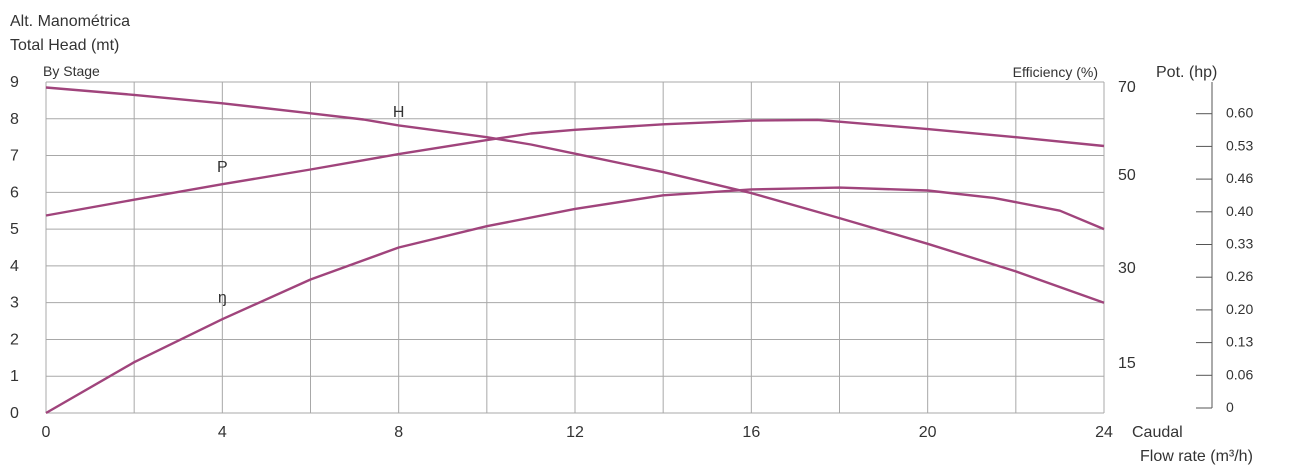 The height and width of the screenshot is (468, 1292). I want to click on series-label: P, so click(222, 167).